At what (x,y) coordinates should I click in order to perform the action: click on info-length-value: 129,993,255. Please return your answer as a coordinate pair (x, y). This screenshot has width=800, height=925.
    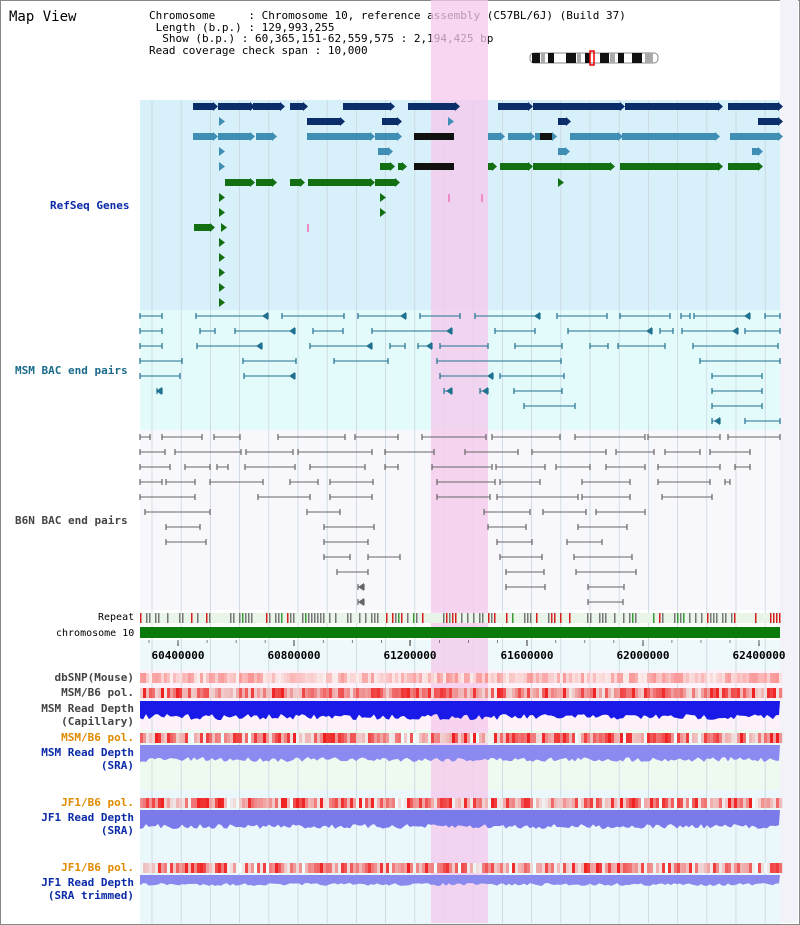
    Looking at the image, I should click on (298, 27).